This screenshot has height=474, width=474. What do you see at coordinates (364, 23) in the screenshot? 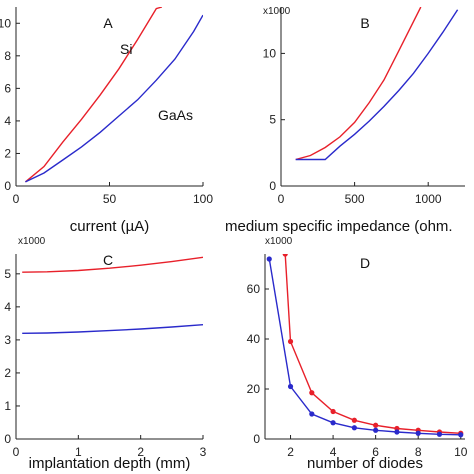
I see `panel-letter: B` at bounding box center [364, 23].